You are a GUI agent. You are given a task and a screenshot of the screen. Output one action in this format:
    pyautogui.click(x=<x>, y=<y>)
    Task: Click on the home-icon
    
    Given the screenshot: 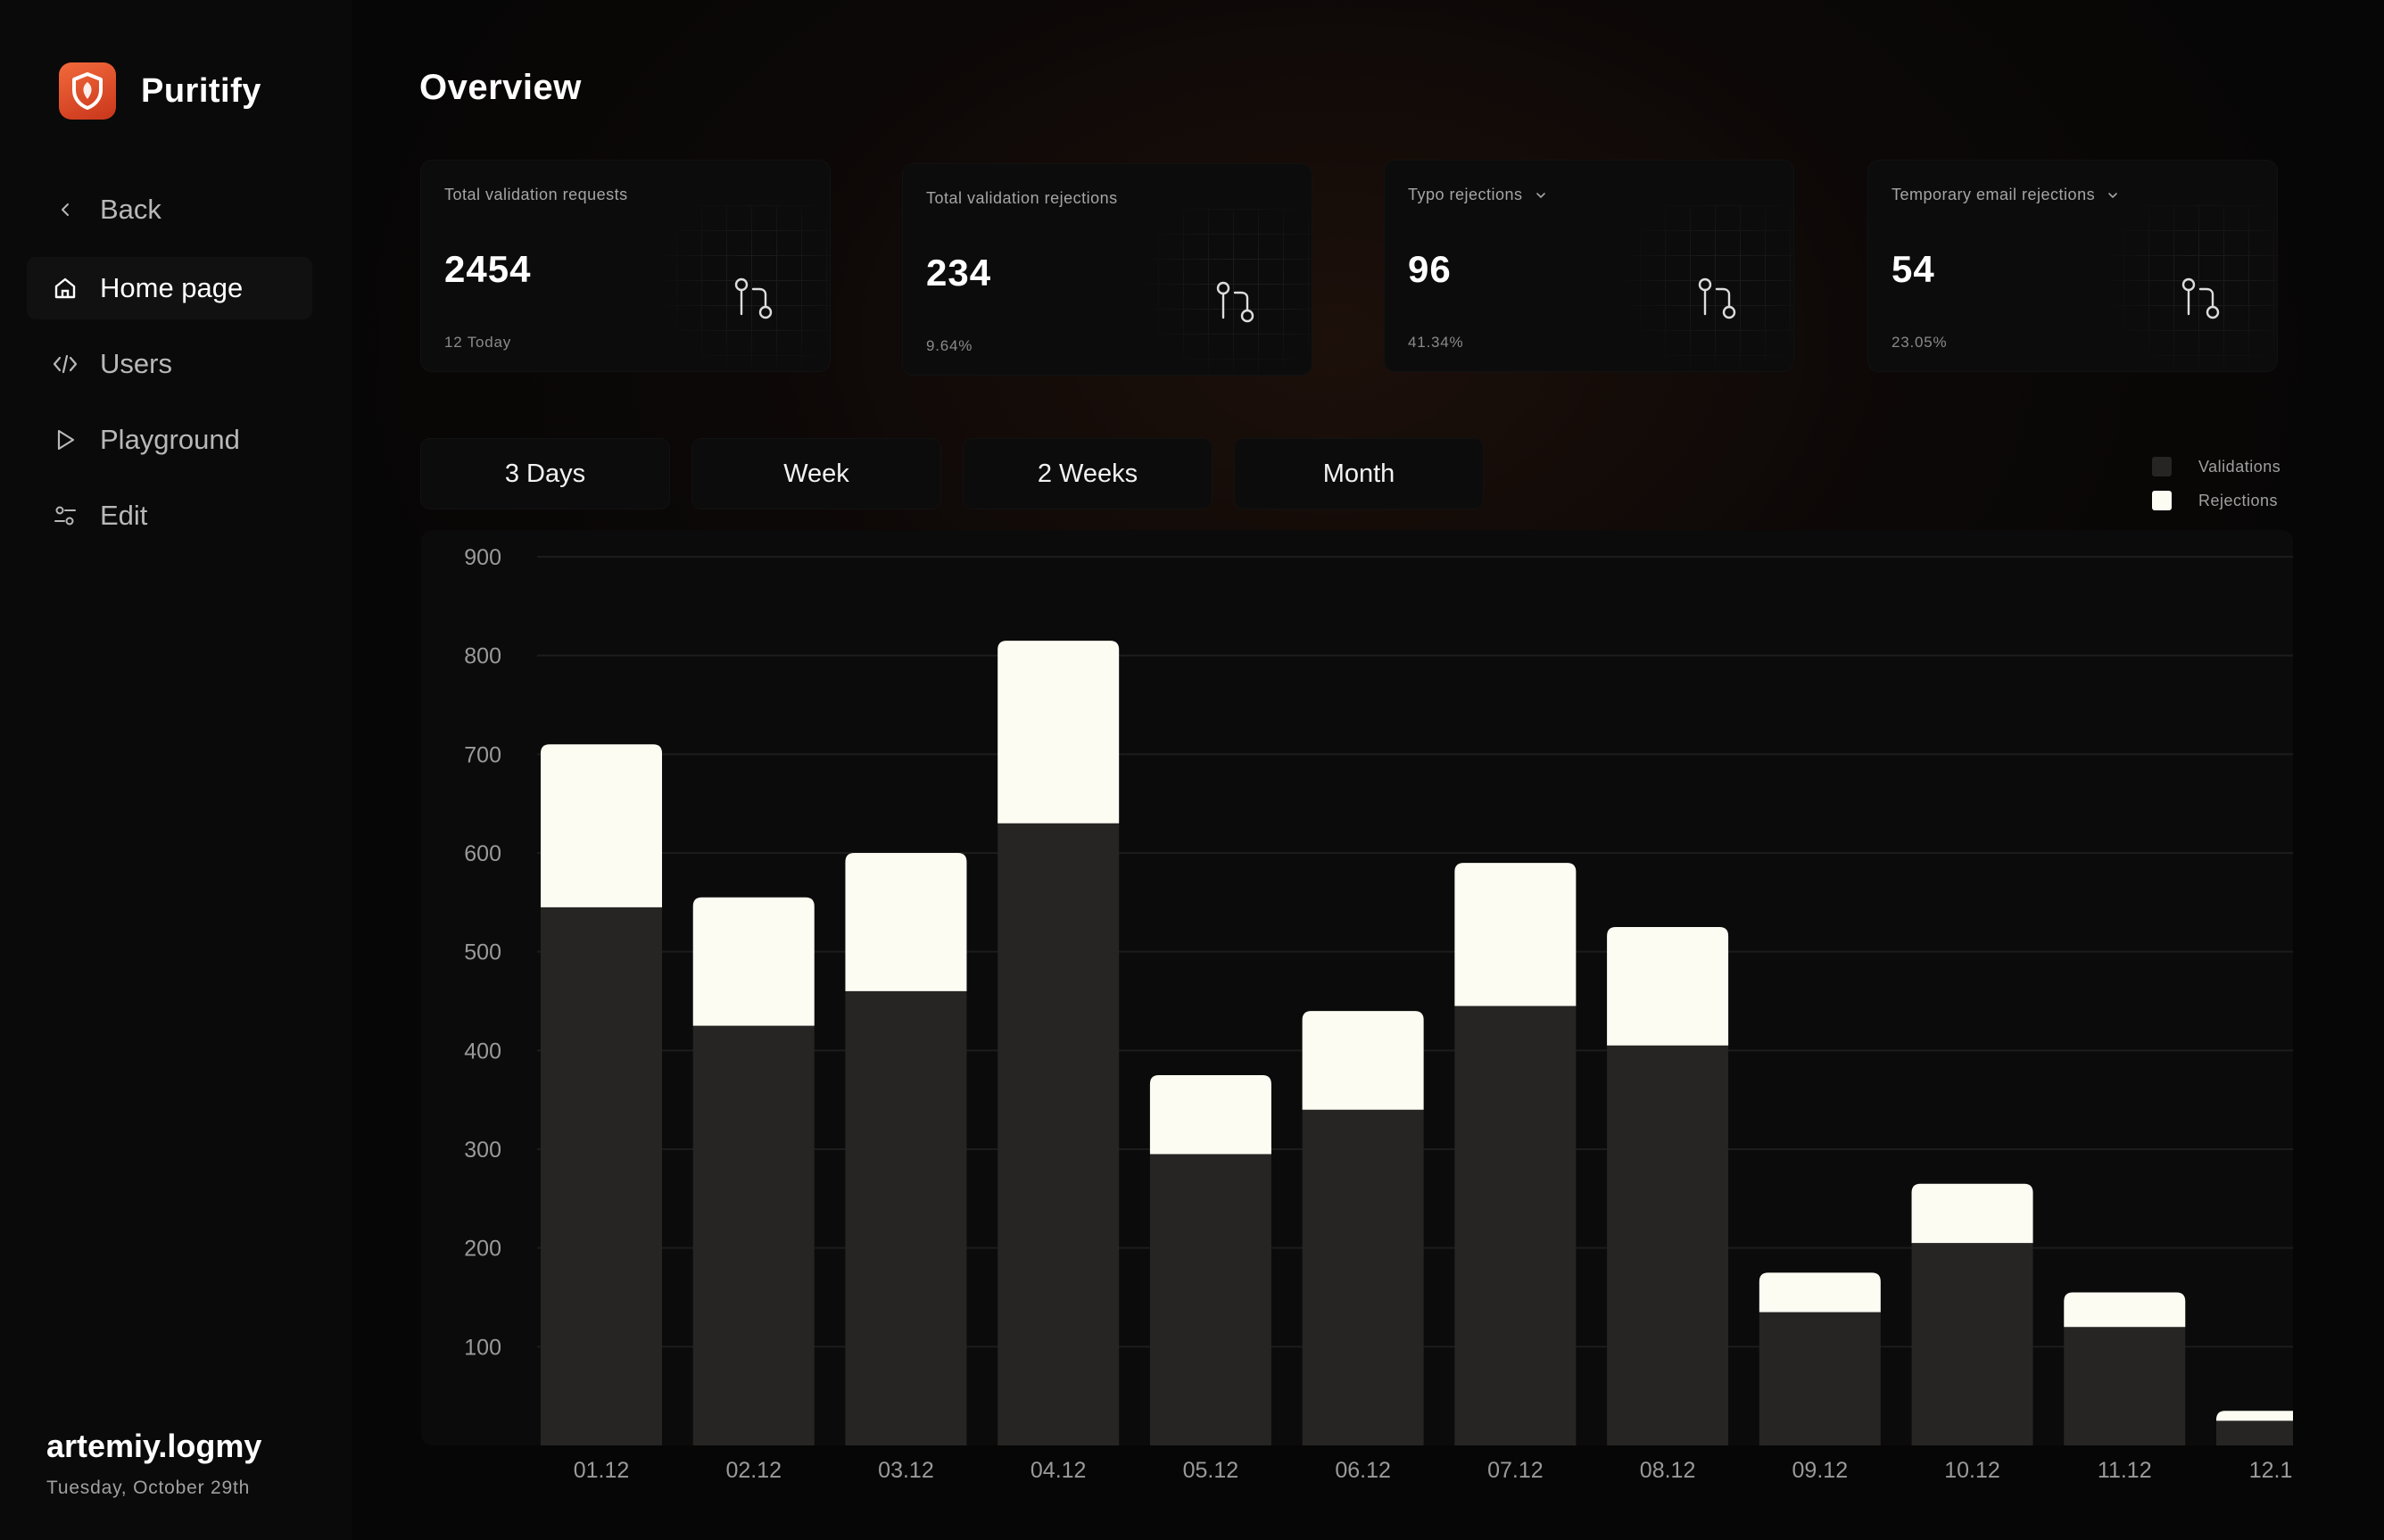 What is the action you would take?
    pyautogui.click(x=66, y=289)
    